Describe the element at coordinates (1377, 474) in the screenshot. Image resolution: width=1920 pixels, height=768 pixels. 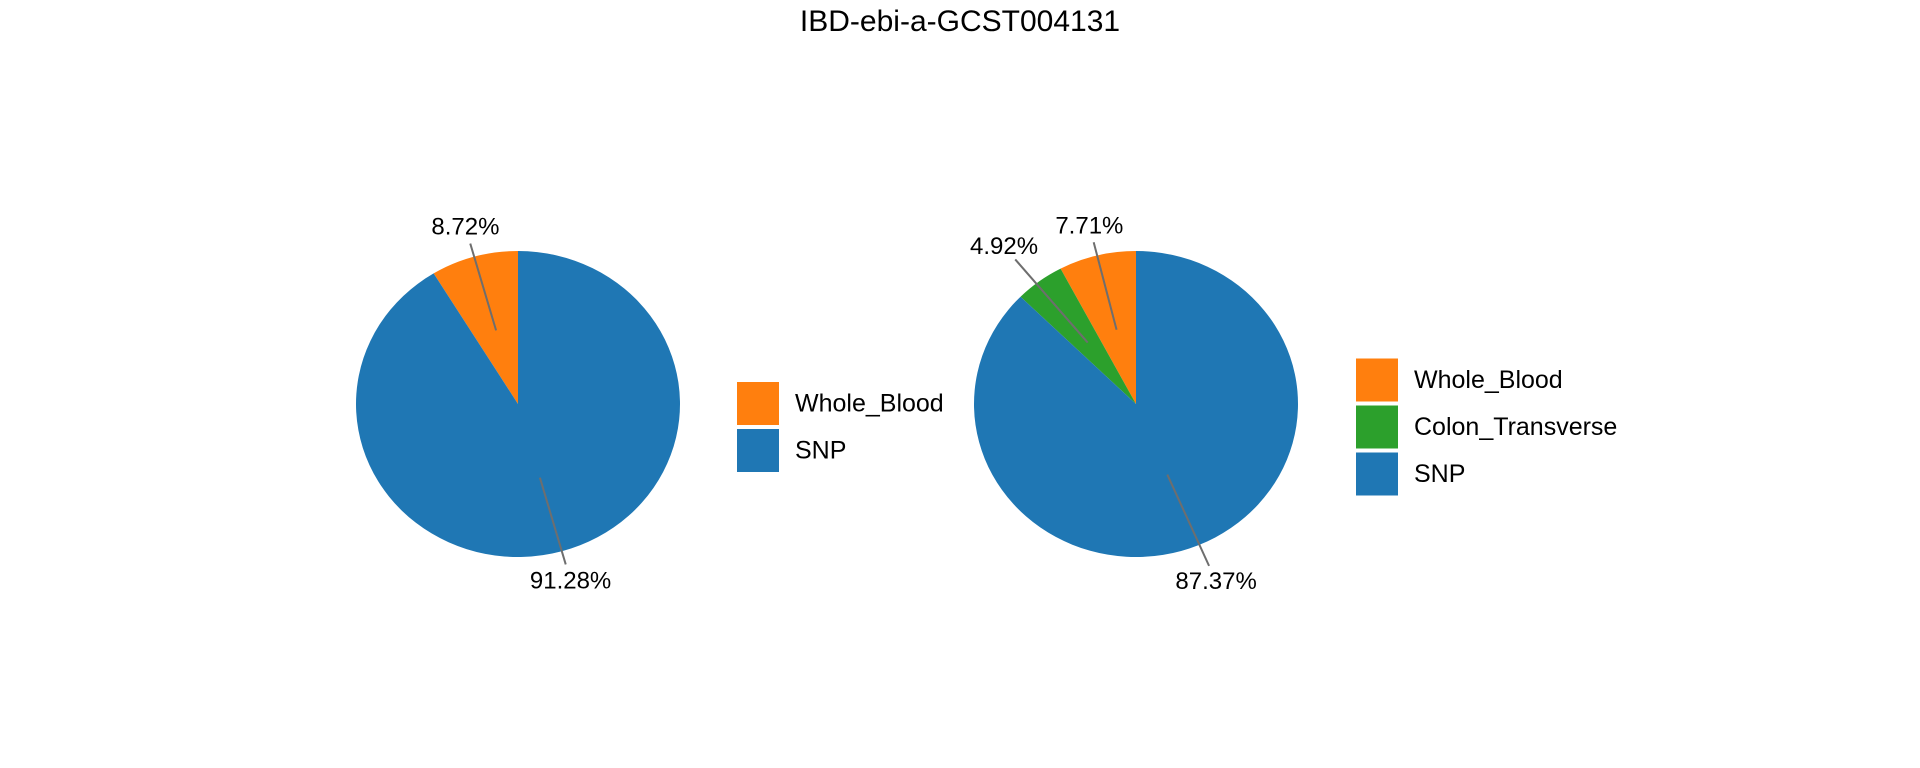
I see `right-pie-legend-swatch-SNP` at that location.